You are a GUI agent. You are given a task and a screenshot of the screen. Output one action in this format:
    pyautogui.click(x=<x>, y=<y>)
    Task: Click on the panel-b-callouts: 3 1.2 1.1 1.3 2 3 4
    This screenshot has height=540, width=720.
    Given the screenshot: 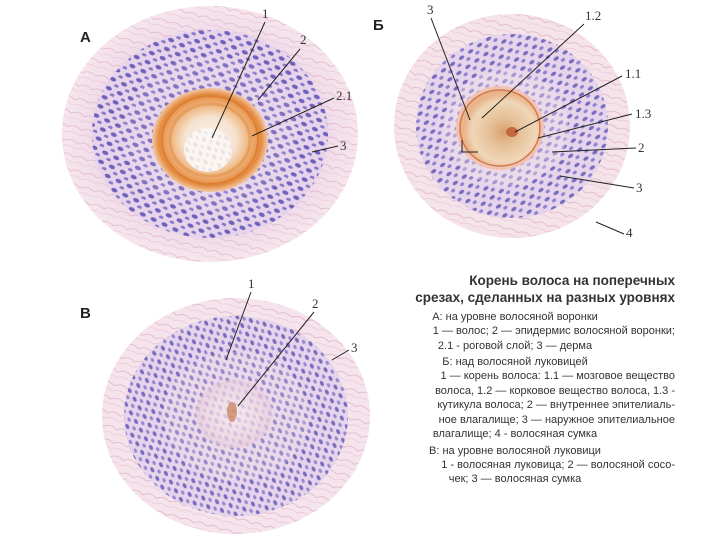 What is the action you would take?
    pyautogui.click(x=539, y=121)
    